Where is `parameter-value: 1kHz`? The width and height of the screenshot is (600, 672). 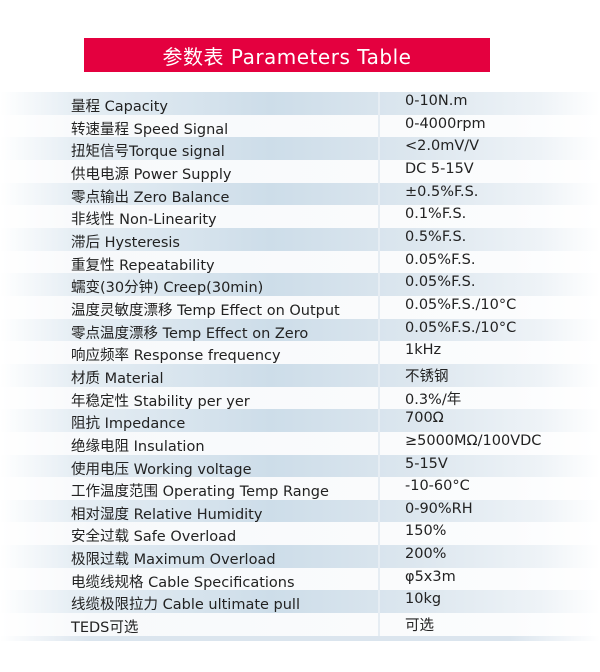 parameter-value: 1kHz is located at coordinates (423, 350).